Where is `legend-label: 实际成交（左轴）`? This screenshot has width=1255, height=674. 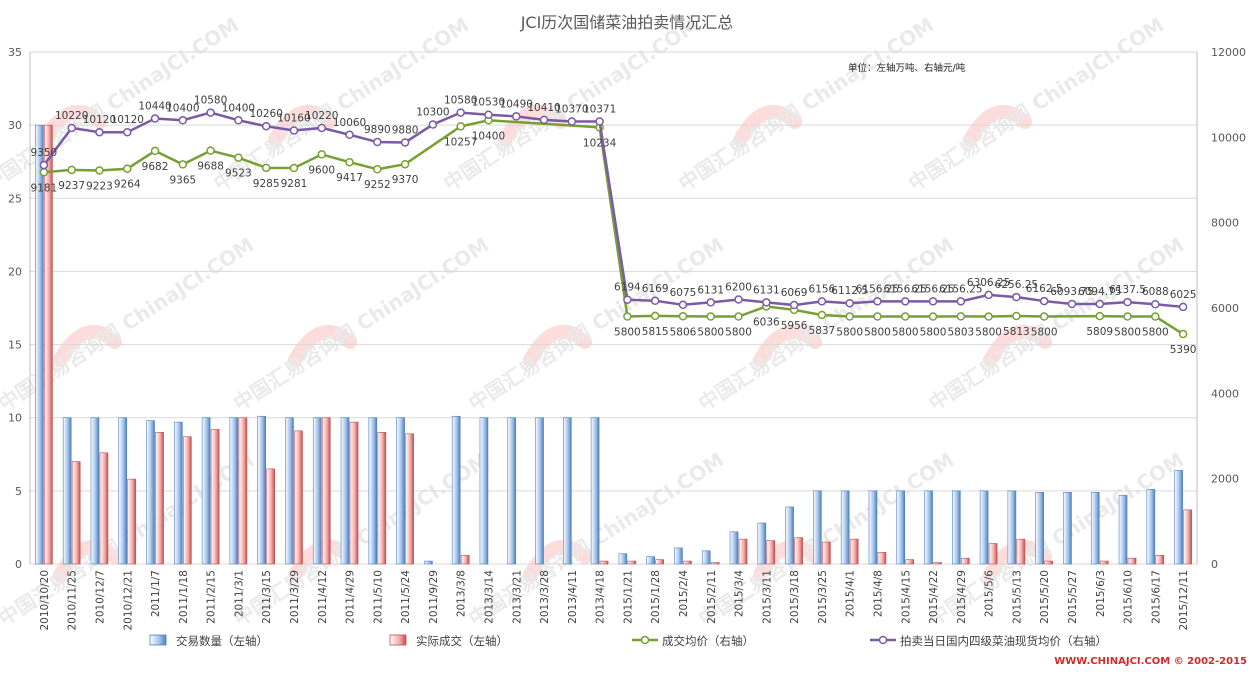
legend-label: 实际成交（左轴） is located at coordinates (462, 641).